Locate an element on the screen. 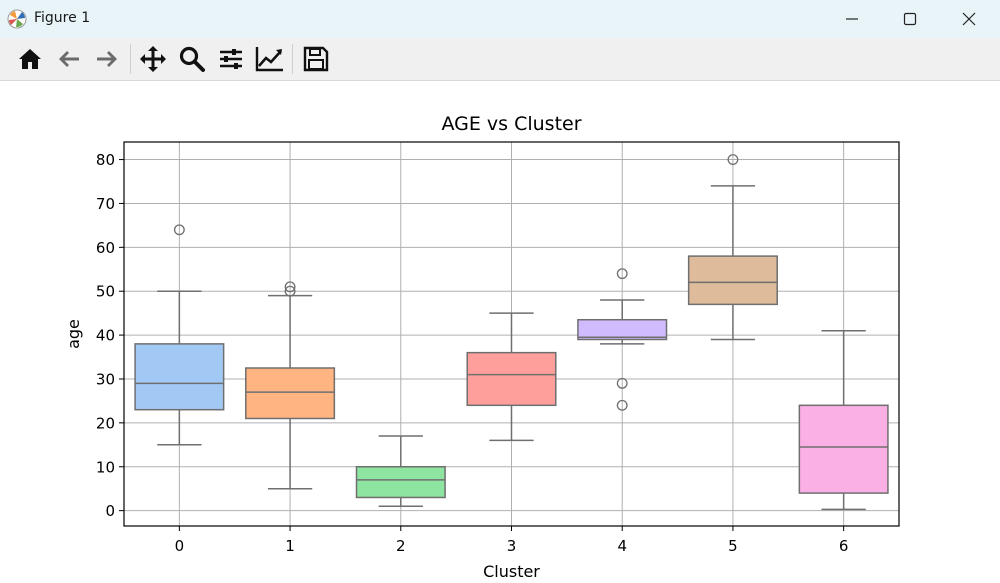 This screenshot has height=583, width=1000. zoom-magnifier-icon is located at coordinates (192, 59).